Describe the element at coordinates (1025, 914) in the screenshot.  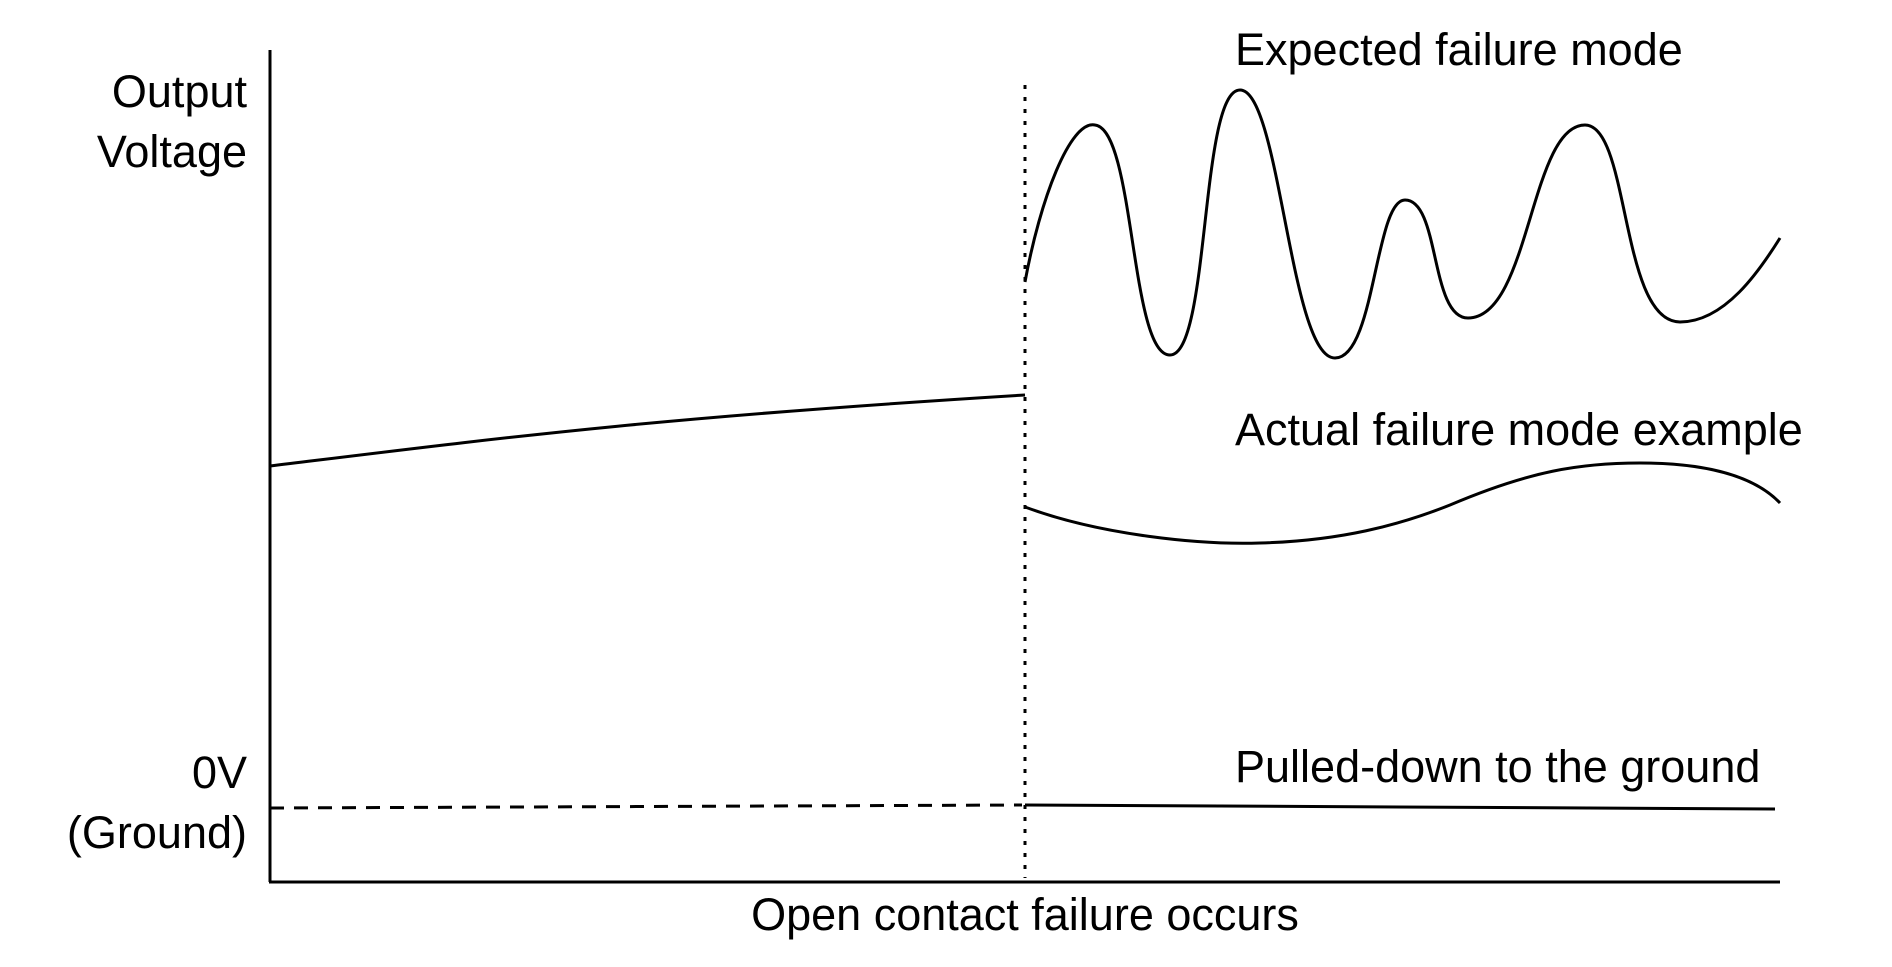
I see `x-axis-event-label: Open contact failure occurs` at that location.